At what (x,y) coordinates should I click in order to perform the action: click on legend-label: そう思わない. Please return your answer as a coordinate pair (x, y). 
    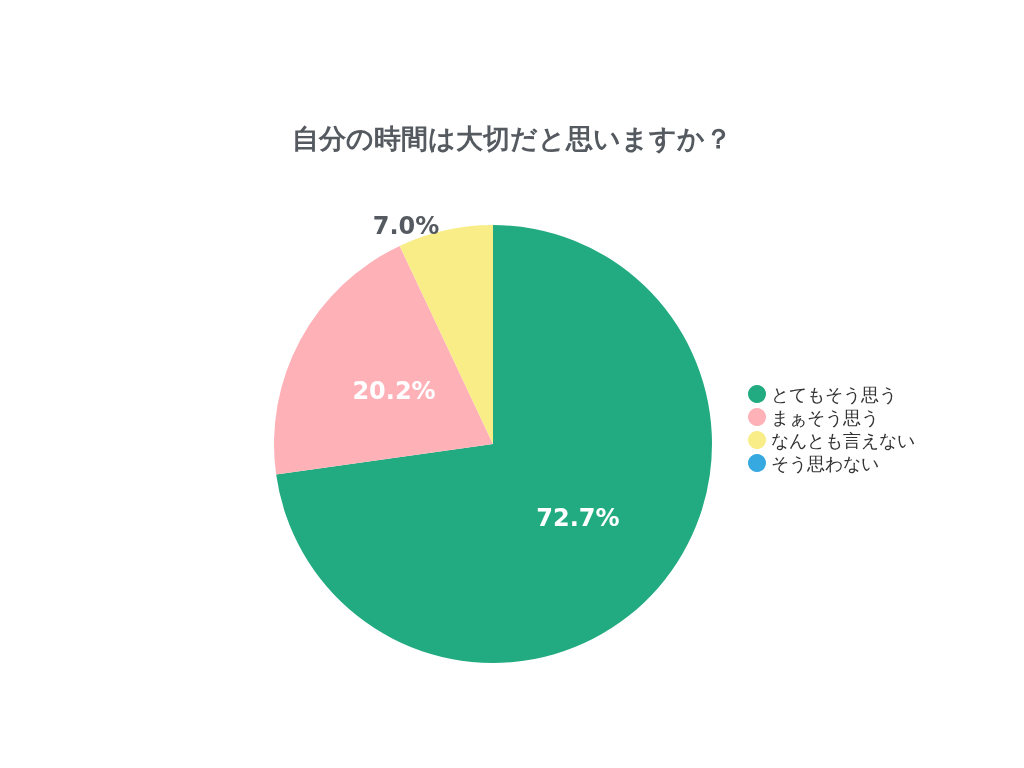
    Looking at the image, I should click on (825, 463).